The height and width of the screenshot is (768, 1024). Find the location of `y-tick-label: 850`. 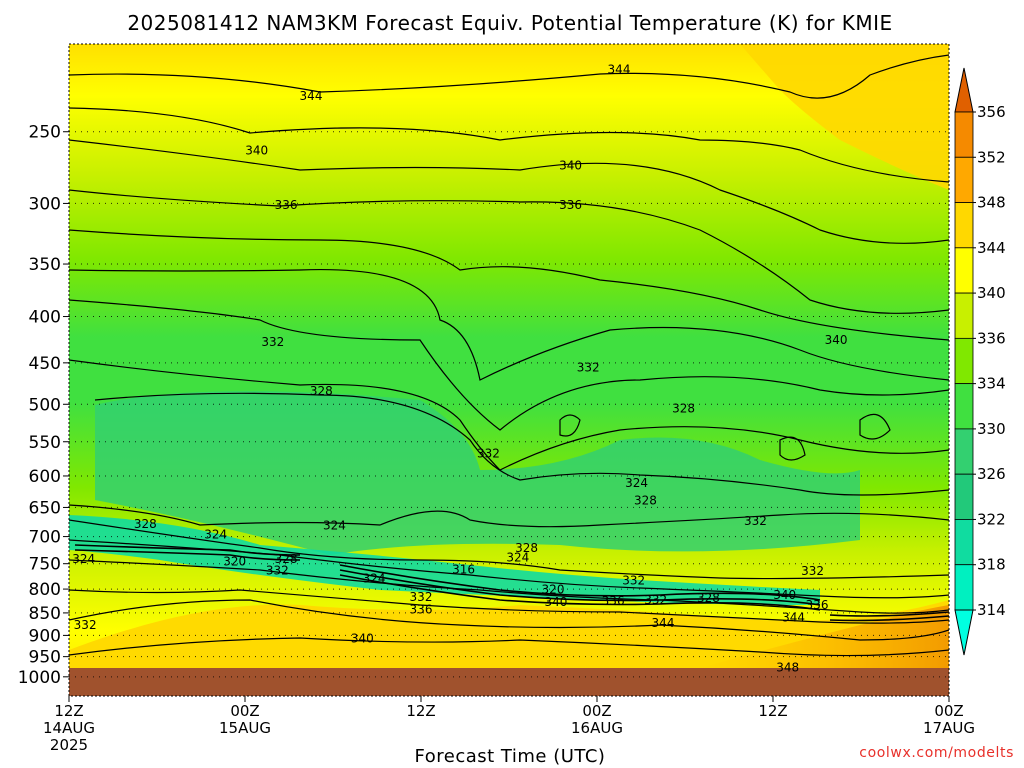

y-tick-label: 850 is located at coordinates (45, 614).